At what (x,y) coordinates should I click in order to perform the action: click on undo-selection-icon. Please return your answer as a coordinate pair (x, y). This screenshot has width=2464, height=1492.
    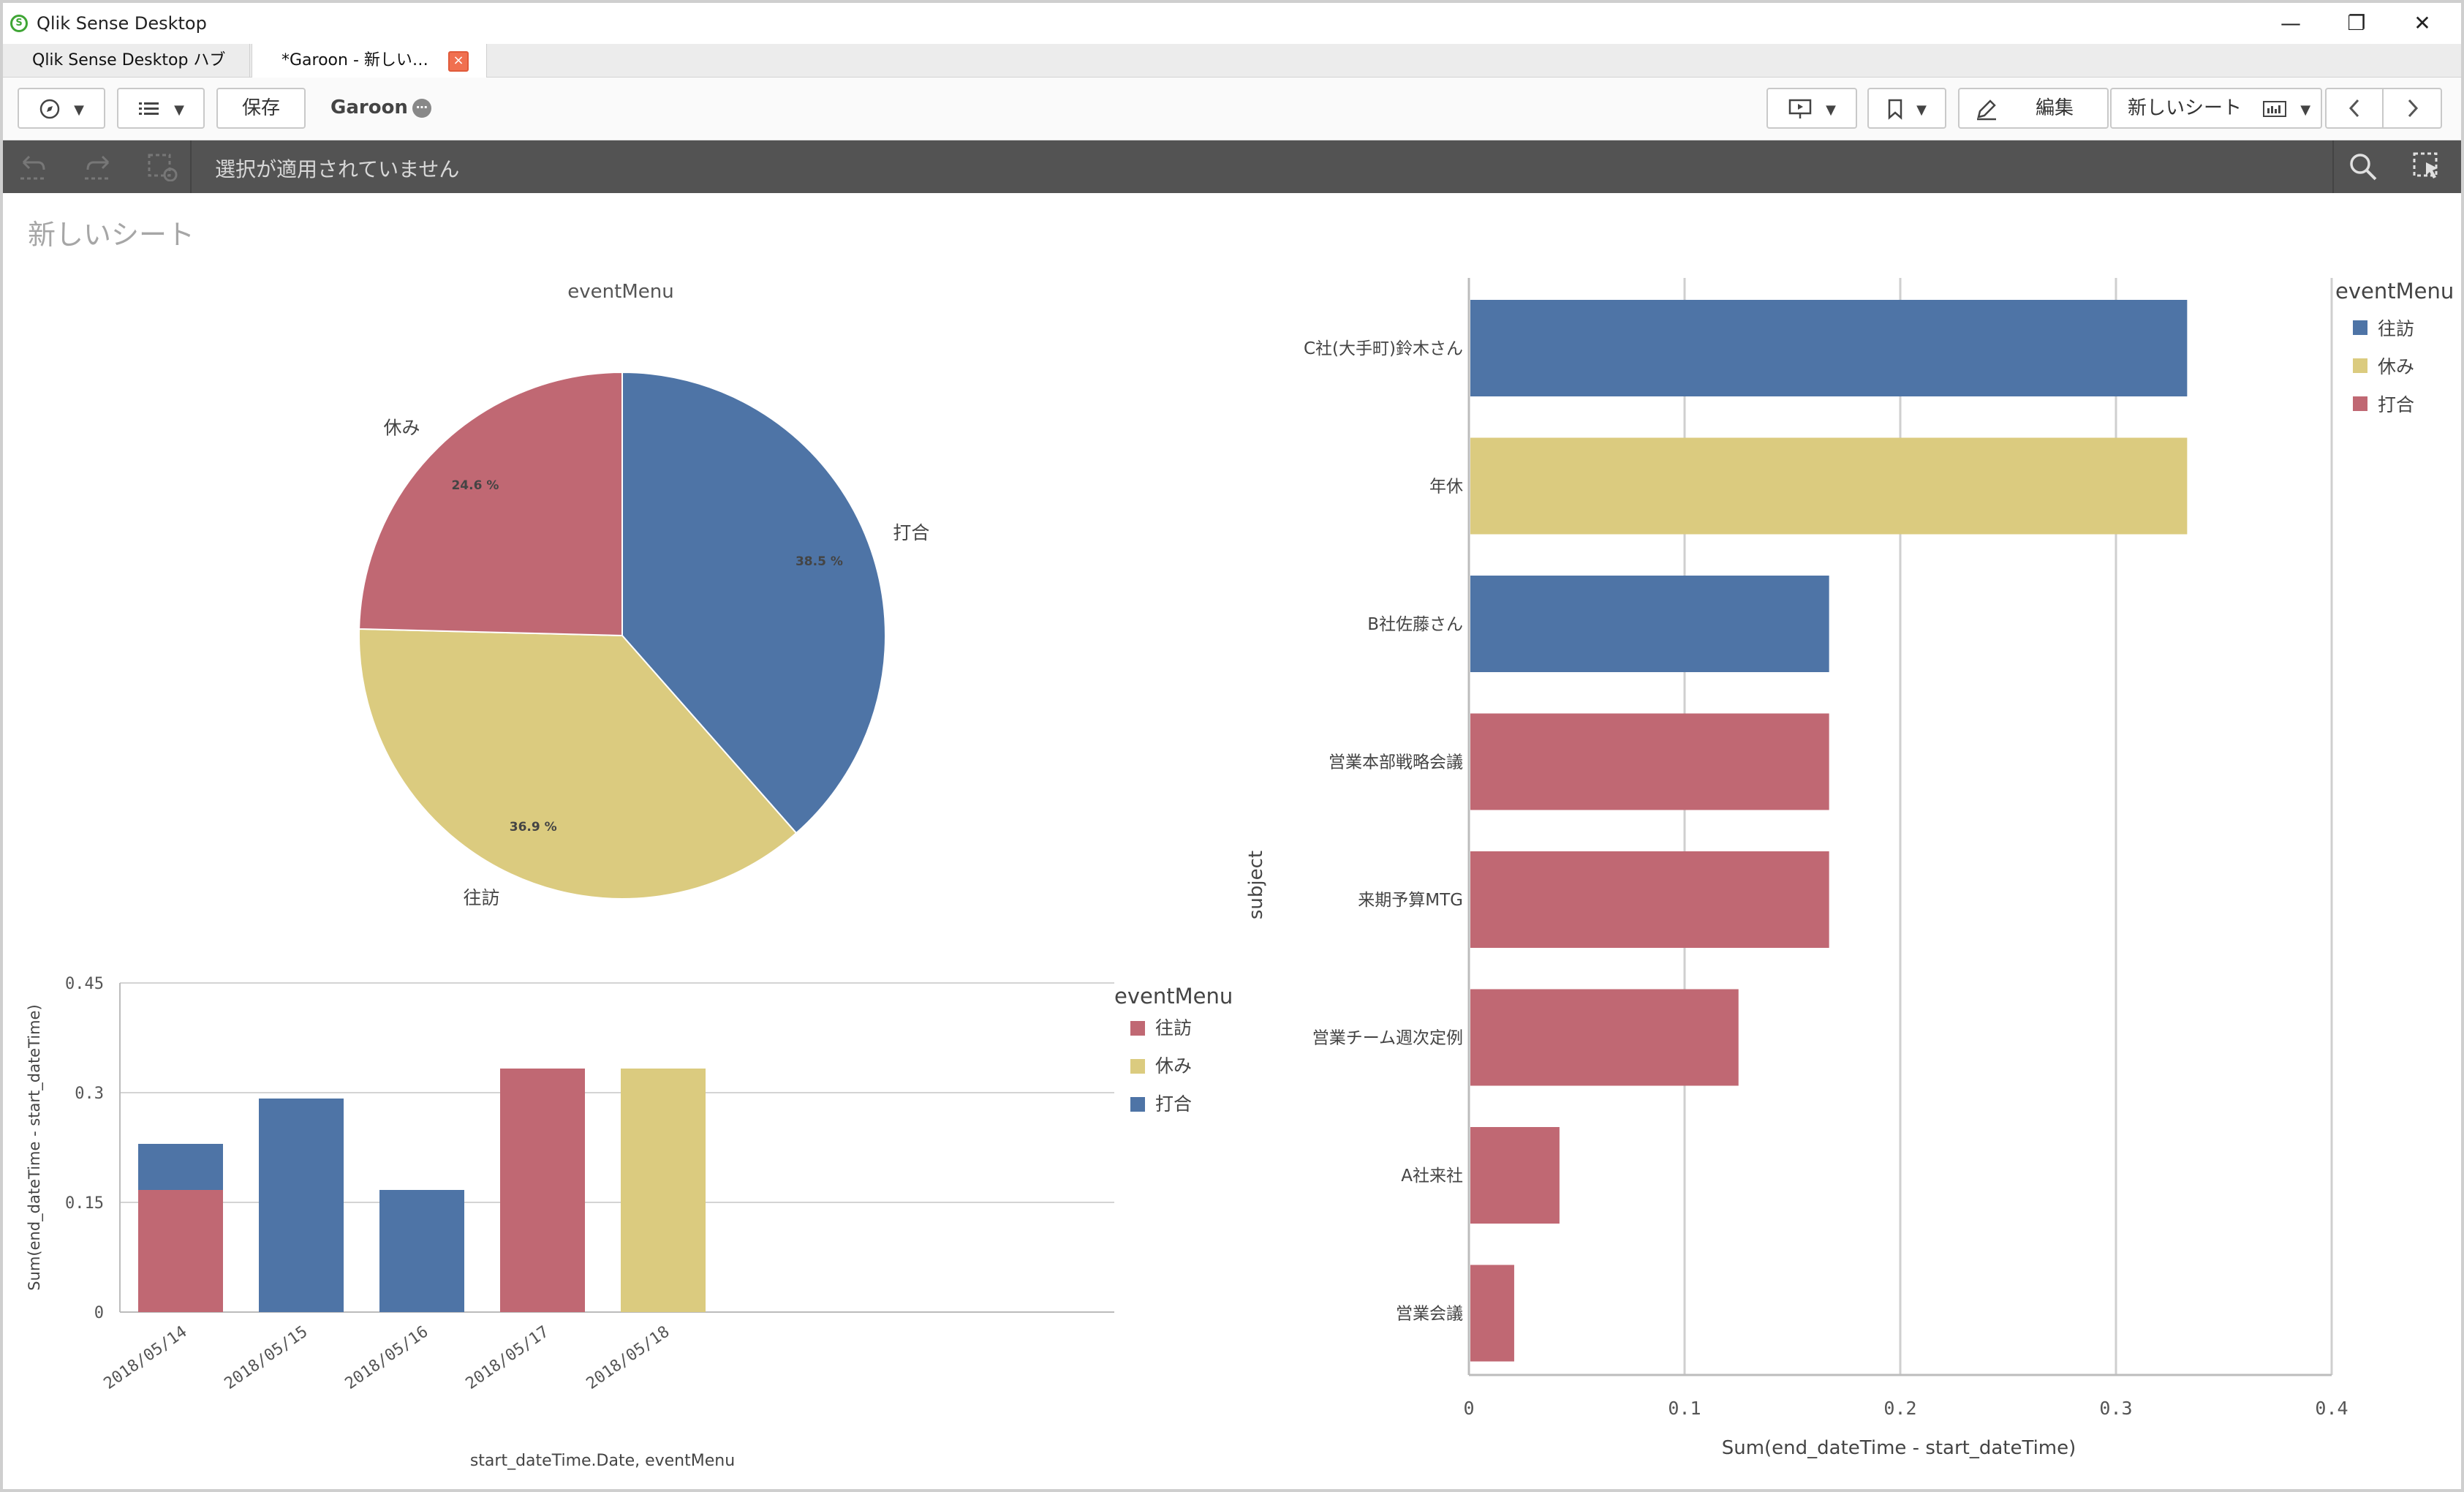
    Looking at the image, I should click on (34, 166).